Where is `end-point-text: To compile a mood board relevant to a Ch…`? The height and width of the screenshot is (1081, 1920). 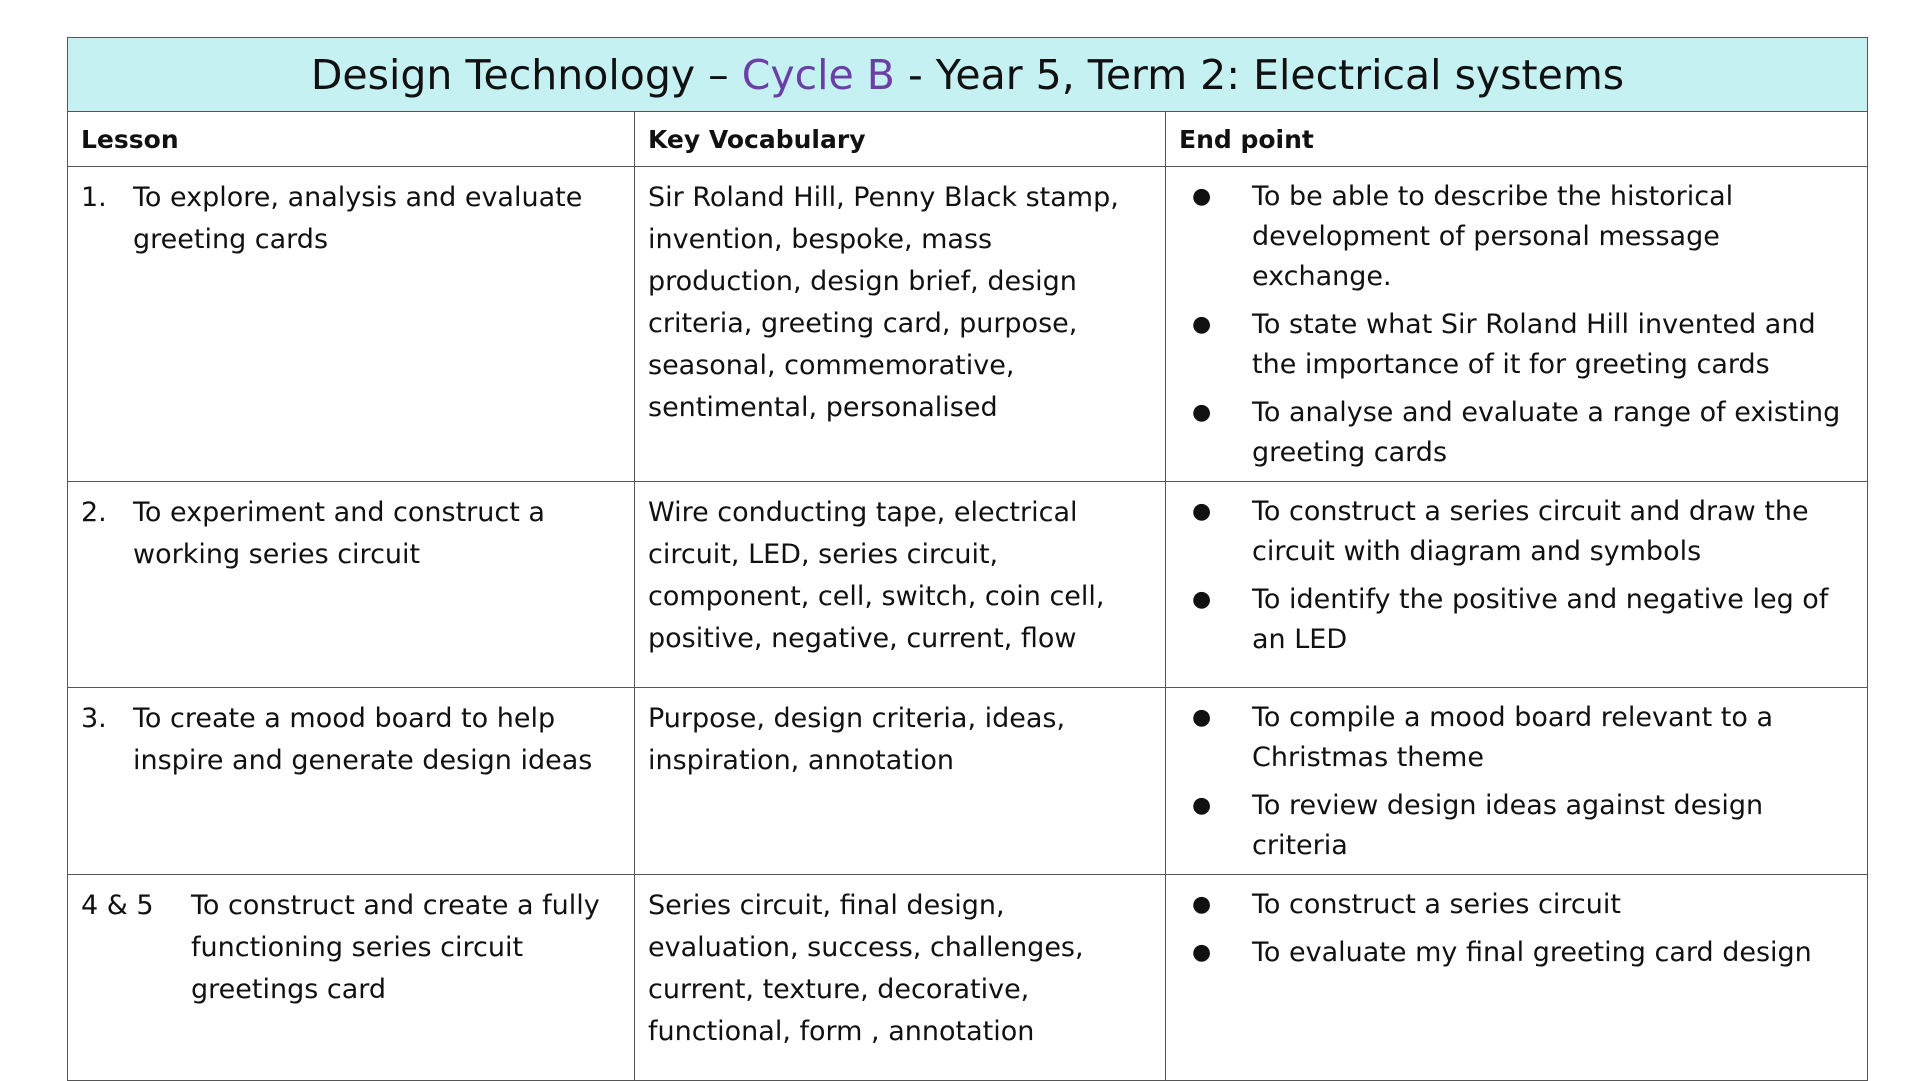
end-point-text: To compile a mood board relevant to a Ch… is located at coordinates (1513, 737).